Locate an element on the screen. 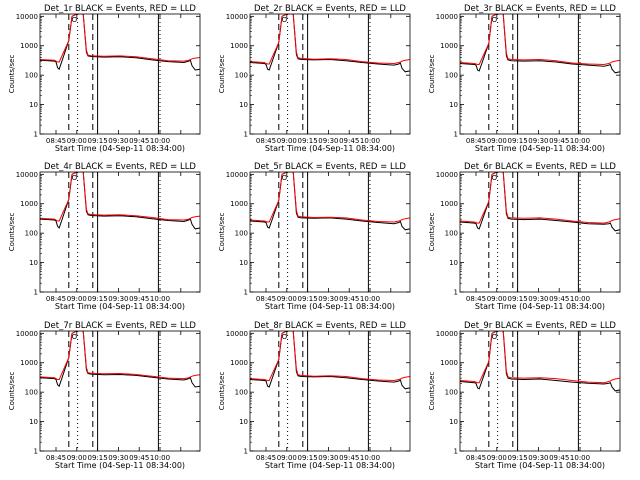 The image size is (640, 480). panel-title: Det_4r BLACK = Events, RED = LLD is located at coordinates (120, 167).